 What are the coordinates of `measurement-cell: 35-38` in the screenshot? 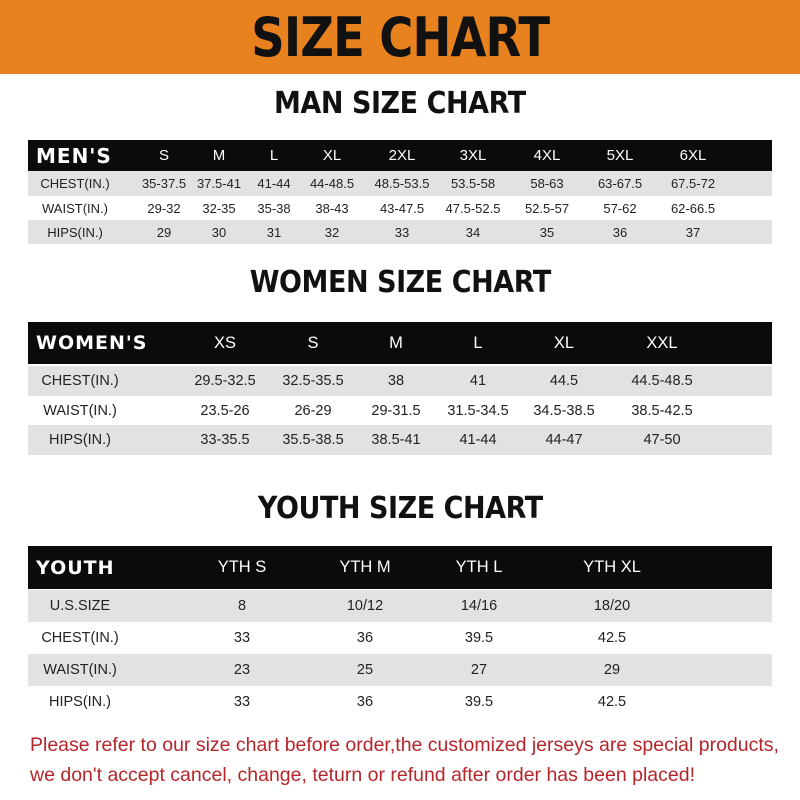 It's located at (274, 208).